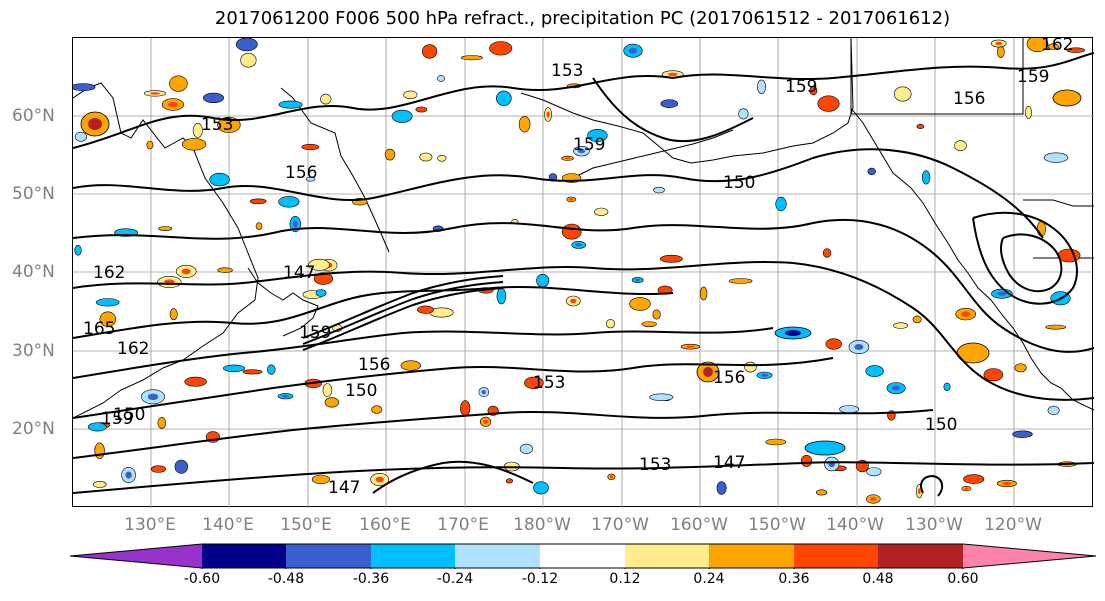 The image size is (1105, 601). What do you see at coordinates (540, 579) in the screenshot?
I see `colorbar-tick-label: -0.12` at bounding box center [540, 579].